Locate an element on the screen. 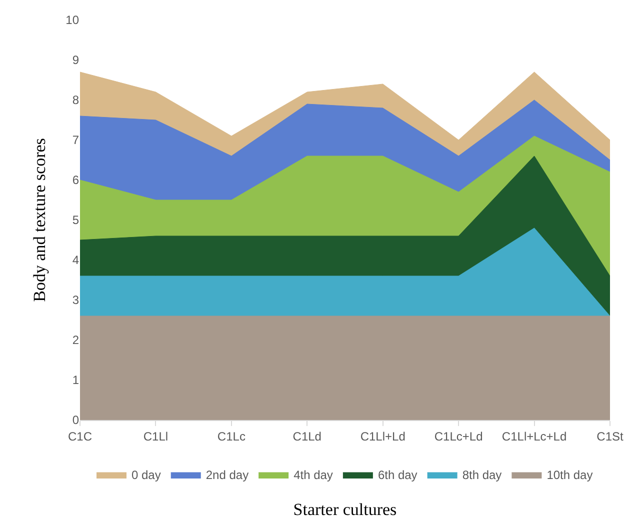 The width and height of the screenshot is (640, 530). y-tick-label: 8 is located at coordinates (76, 100).